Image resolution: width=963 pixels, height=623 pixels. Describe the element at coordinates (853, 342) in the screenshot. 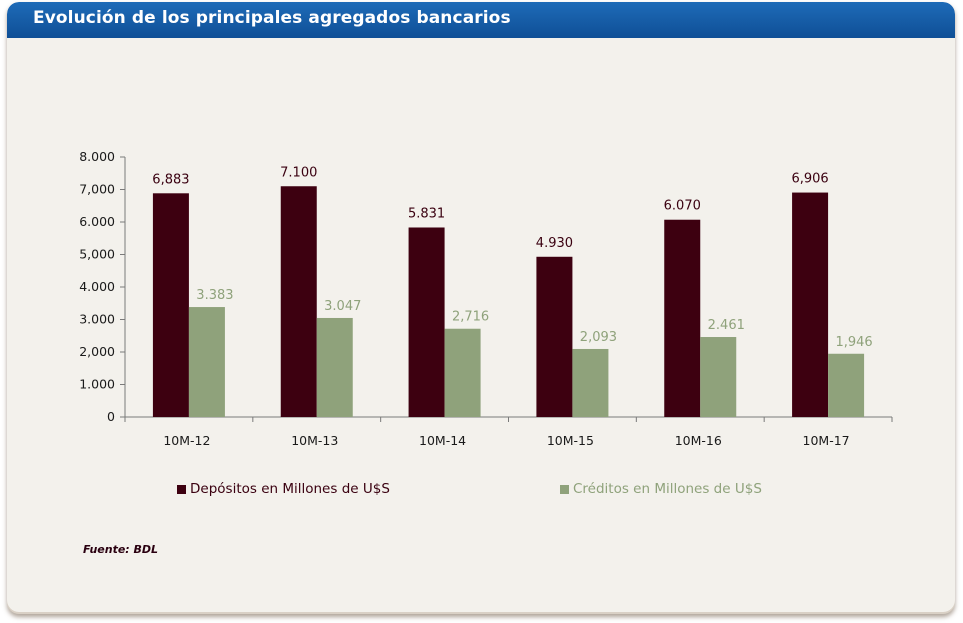

I see `data-label-creditos: 1,946` at that location.